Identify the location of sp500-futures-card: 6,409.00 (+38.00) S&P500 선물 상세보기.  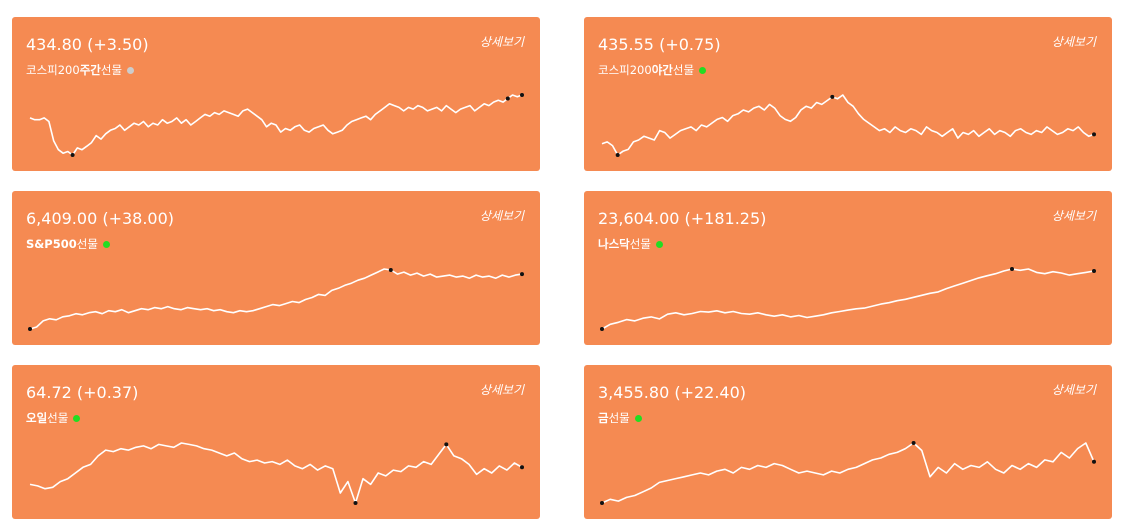
(276, 268).